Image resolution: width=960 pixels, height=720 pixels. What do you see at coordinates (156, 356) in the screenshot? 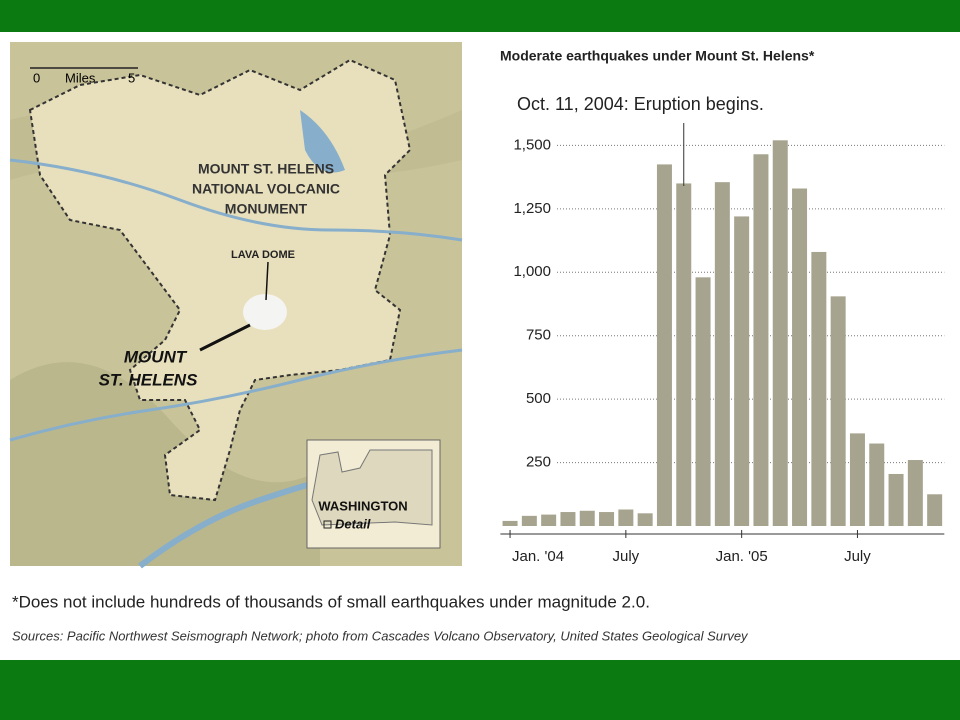
I see `mountain-label: MOUNT` at bounding box center [156, 356].